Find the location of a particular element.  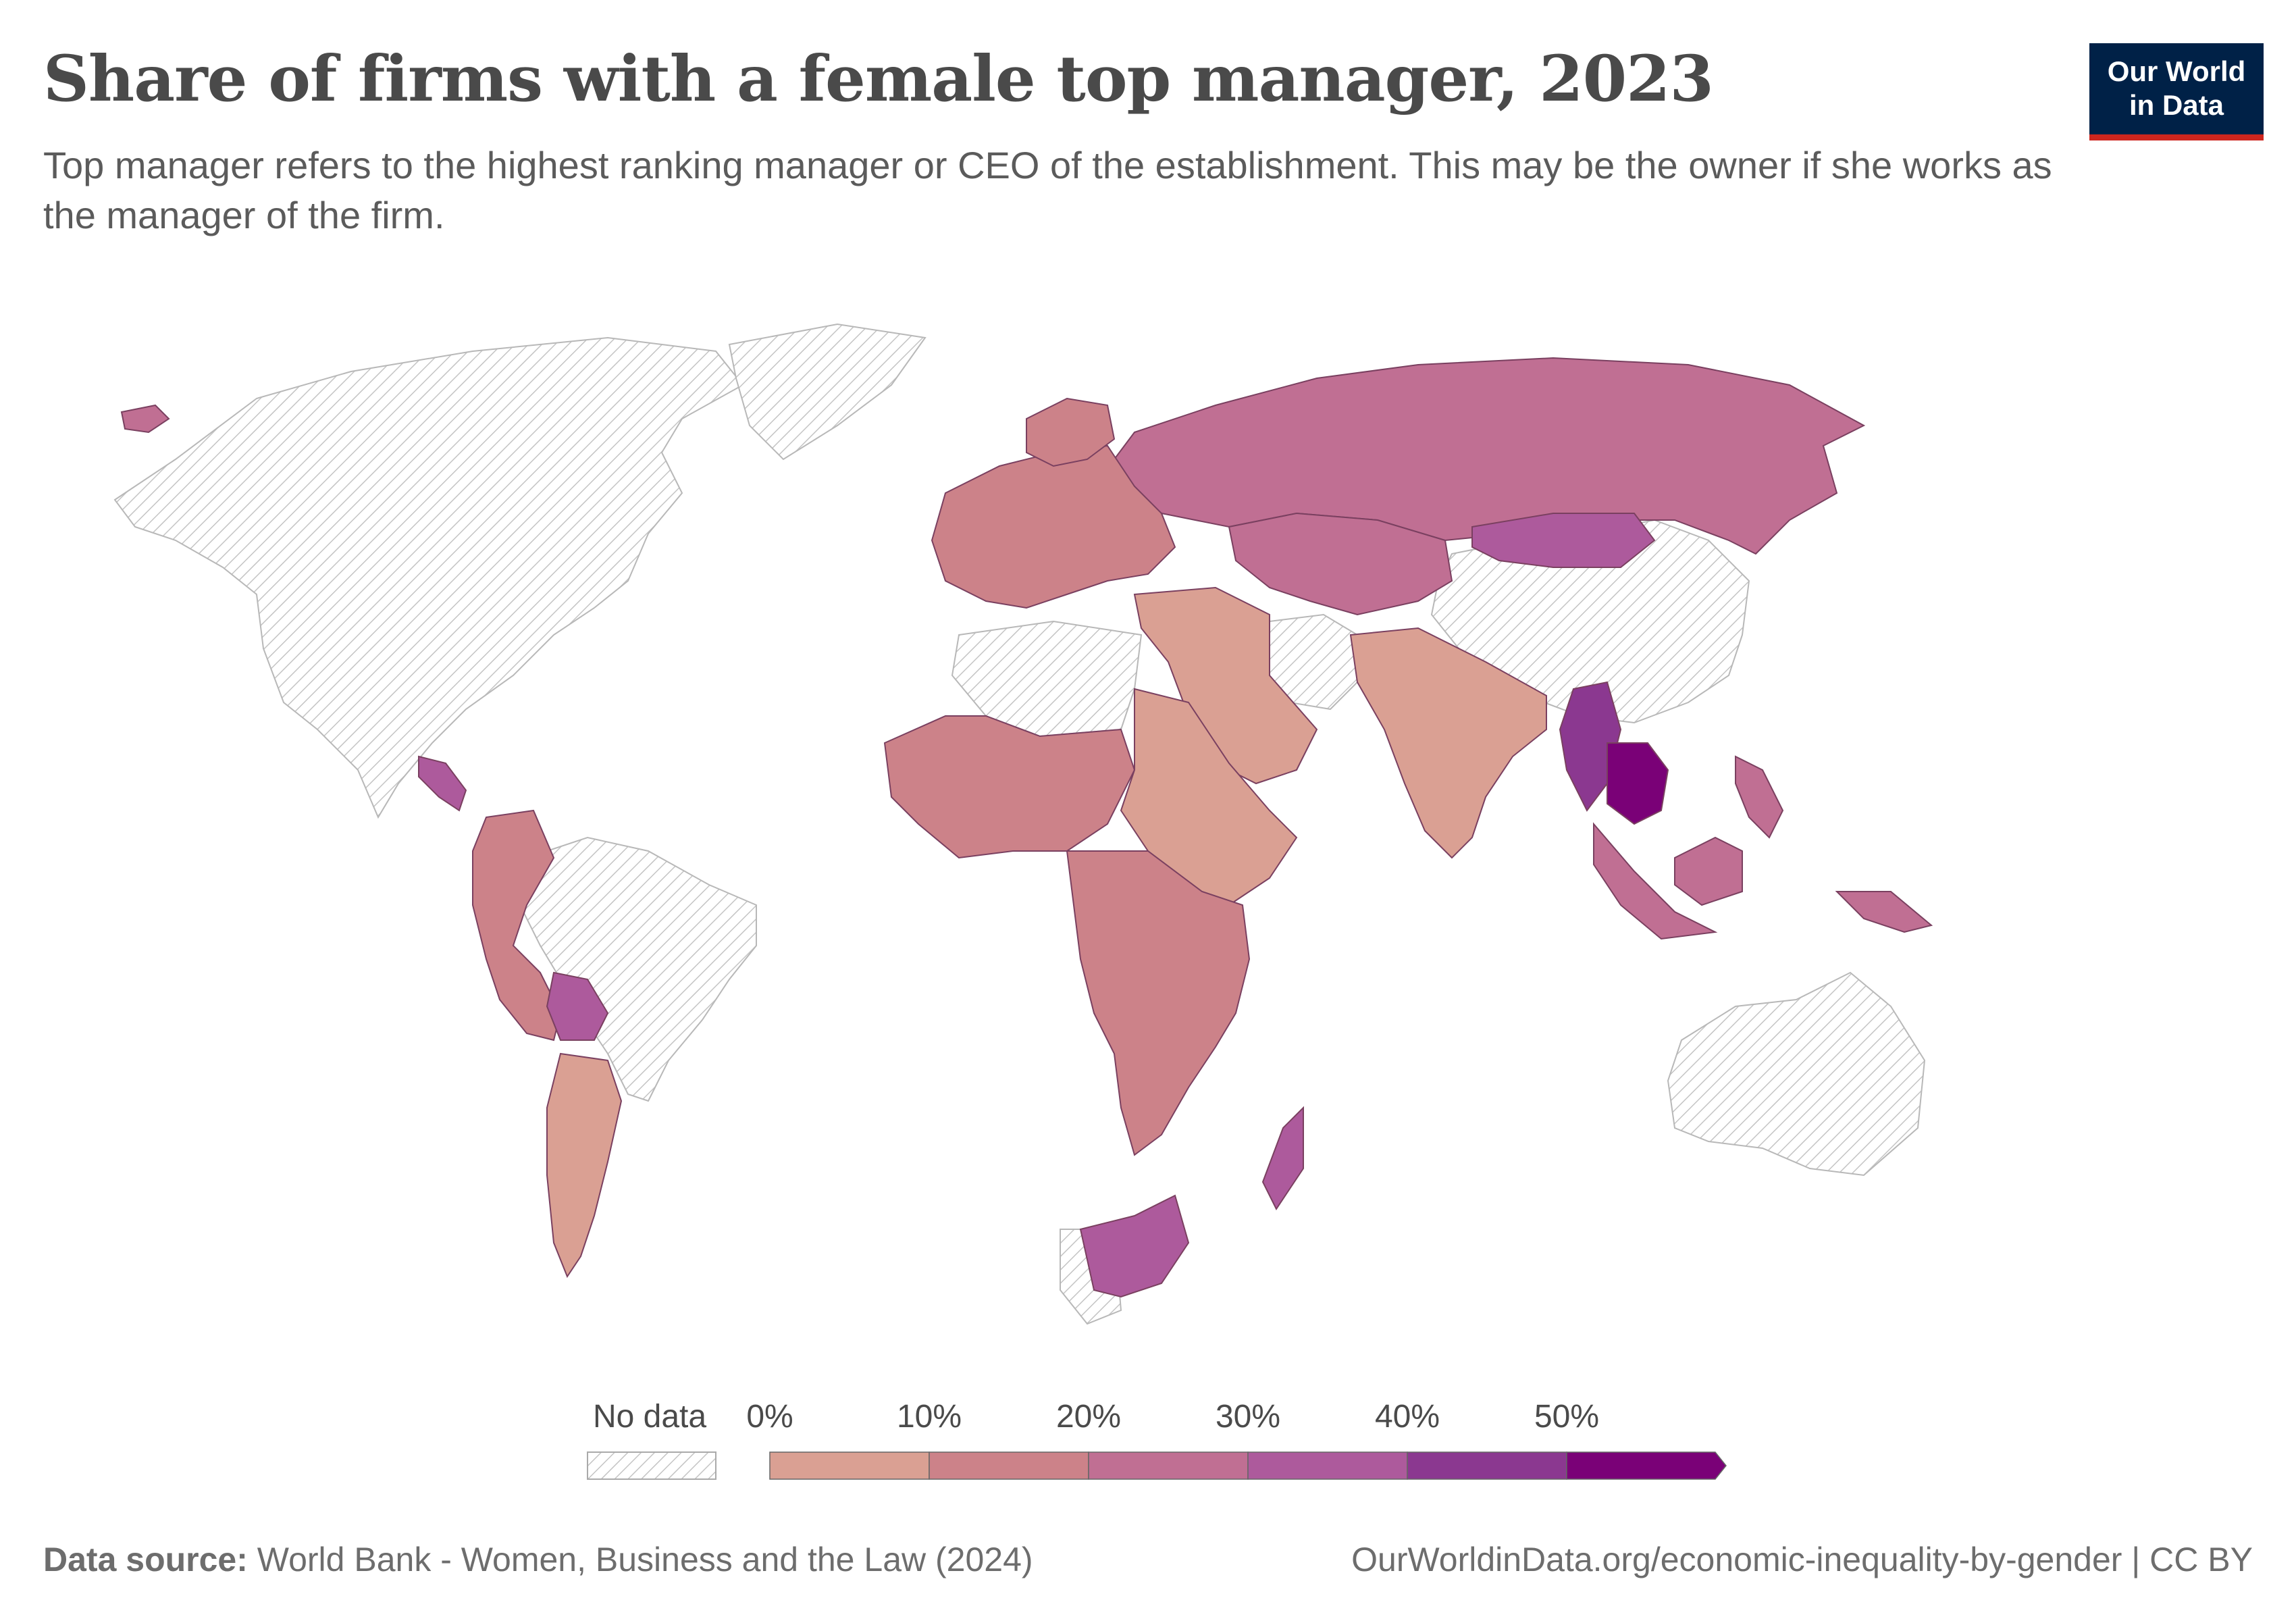

region-philippines is located at coordinates (1760, 797).